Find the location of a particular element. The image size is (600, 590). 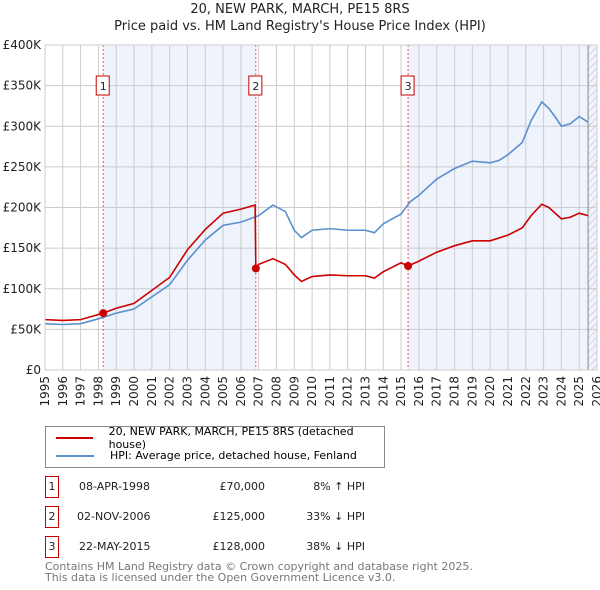

sale-marker-label: 1 is located at coordinates (103, 86).